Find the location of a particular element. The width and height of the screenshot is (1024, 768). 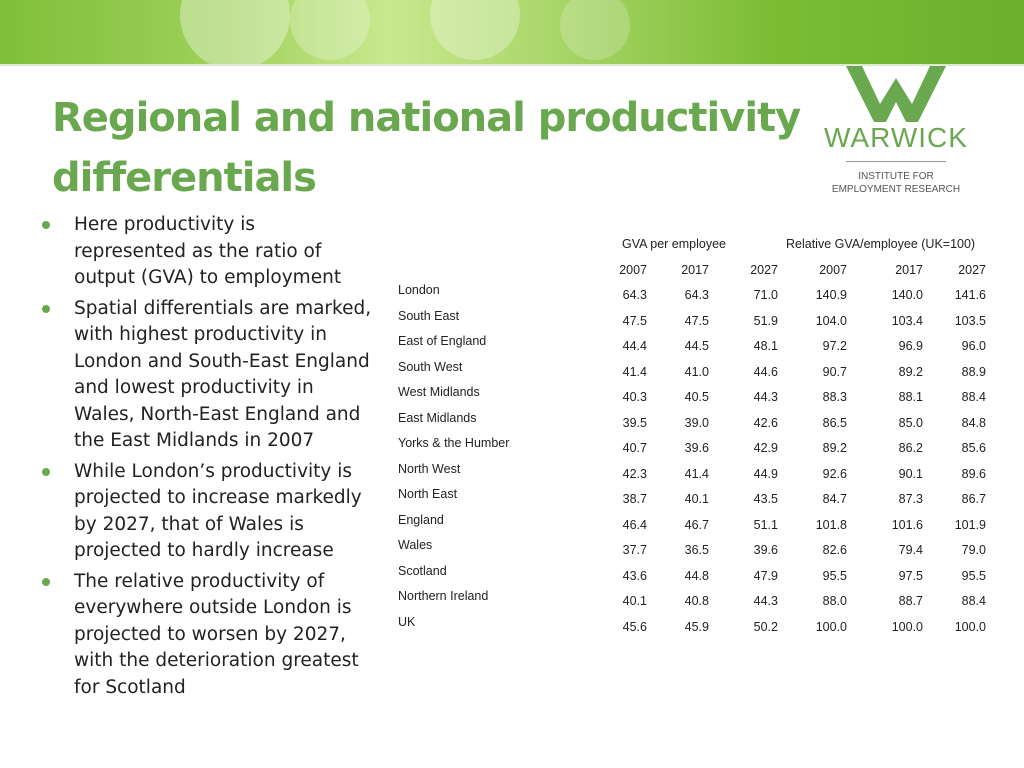

table-cell: 71.0 is located at coordinates (765, 295).